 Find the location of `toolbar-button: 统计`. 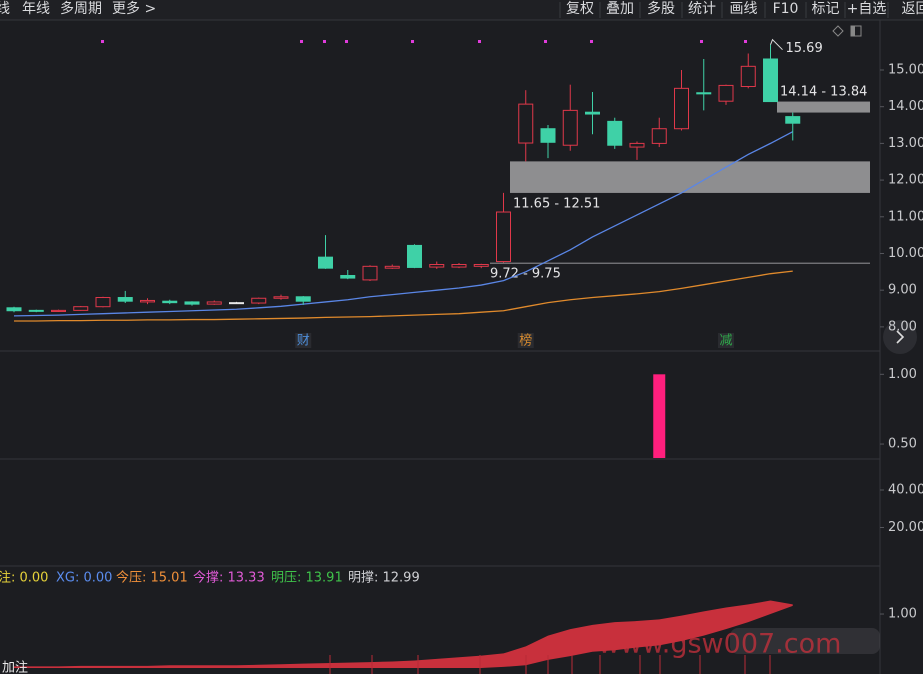

toolbar-button: 统计 is located at coordinates (702, 9).